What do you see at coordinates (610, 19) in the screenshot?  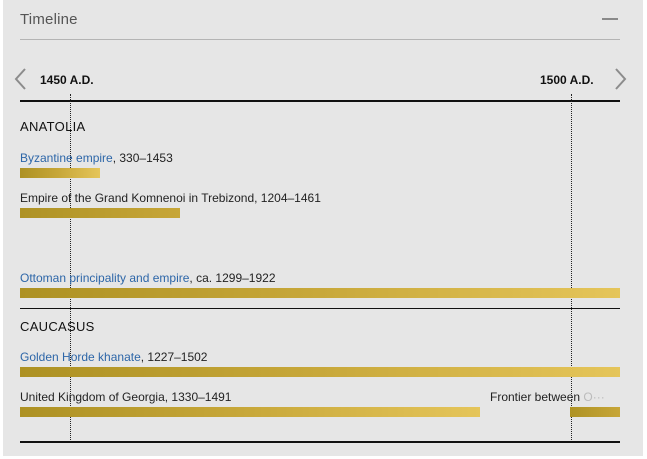 I see `collapse-icon` at bounding box center [610, 19].